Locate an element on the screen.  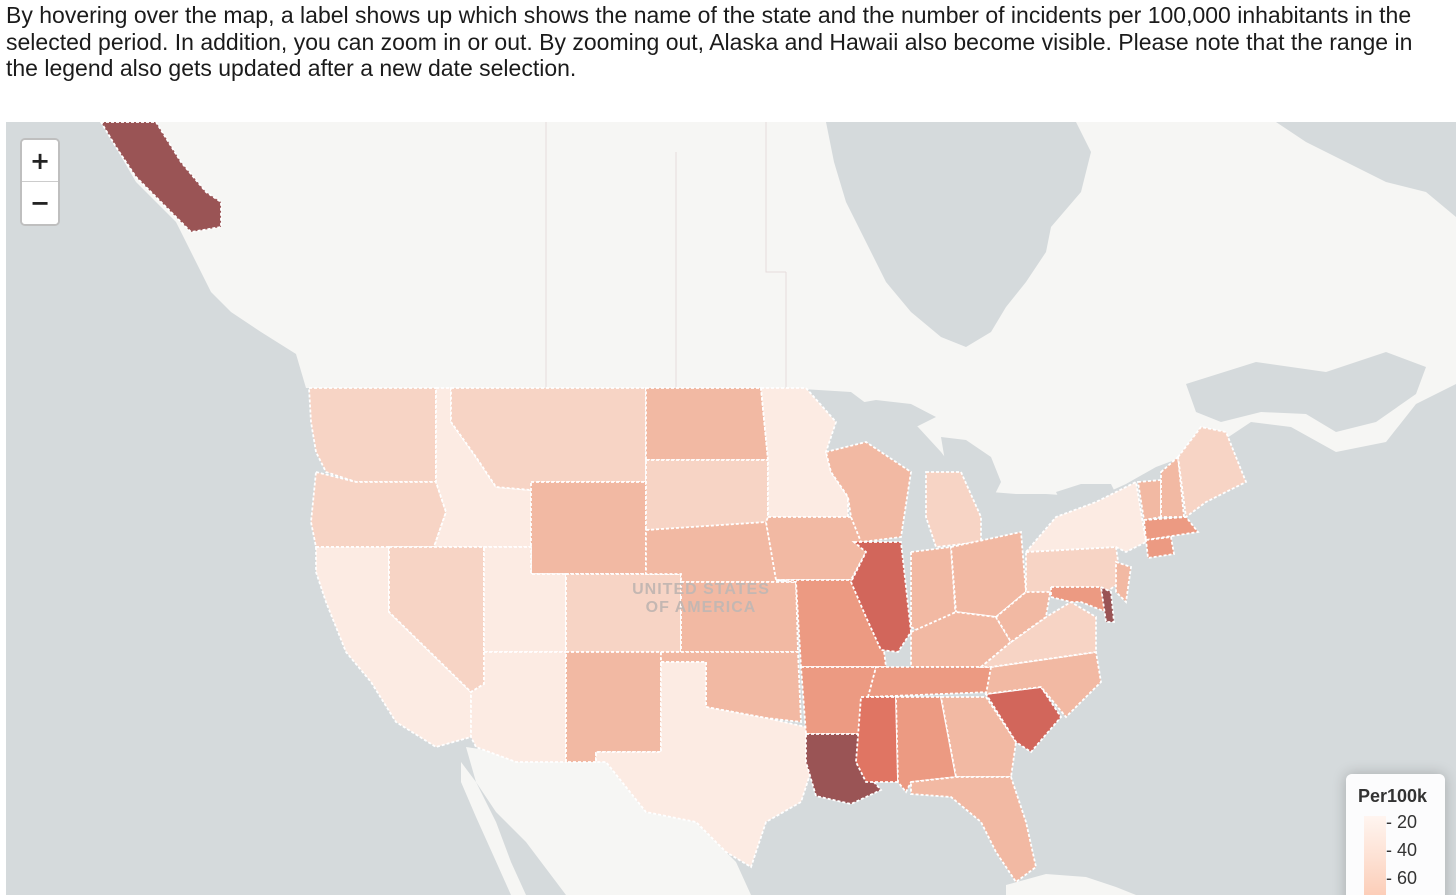
state-nebraska is located at coordinates (712, 552).